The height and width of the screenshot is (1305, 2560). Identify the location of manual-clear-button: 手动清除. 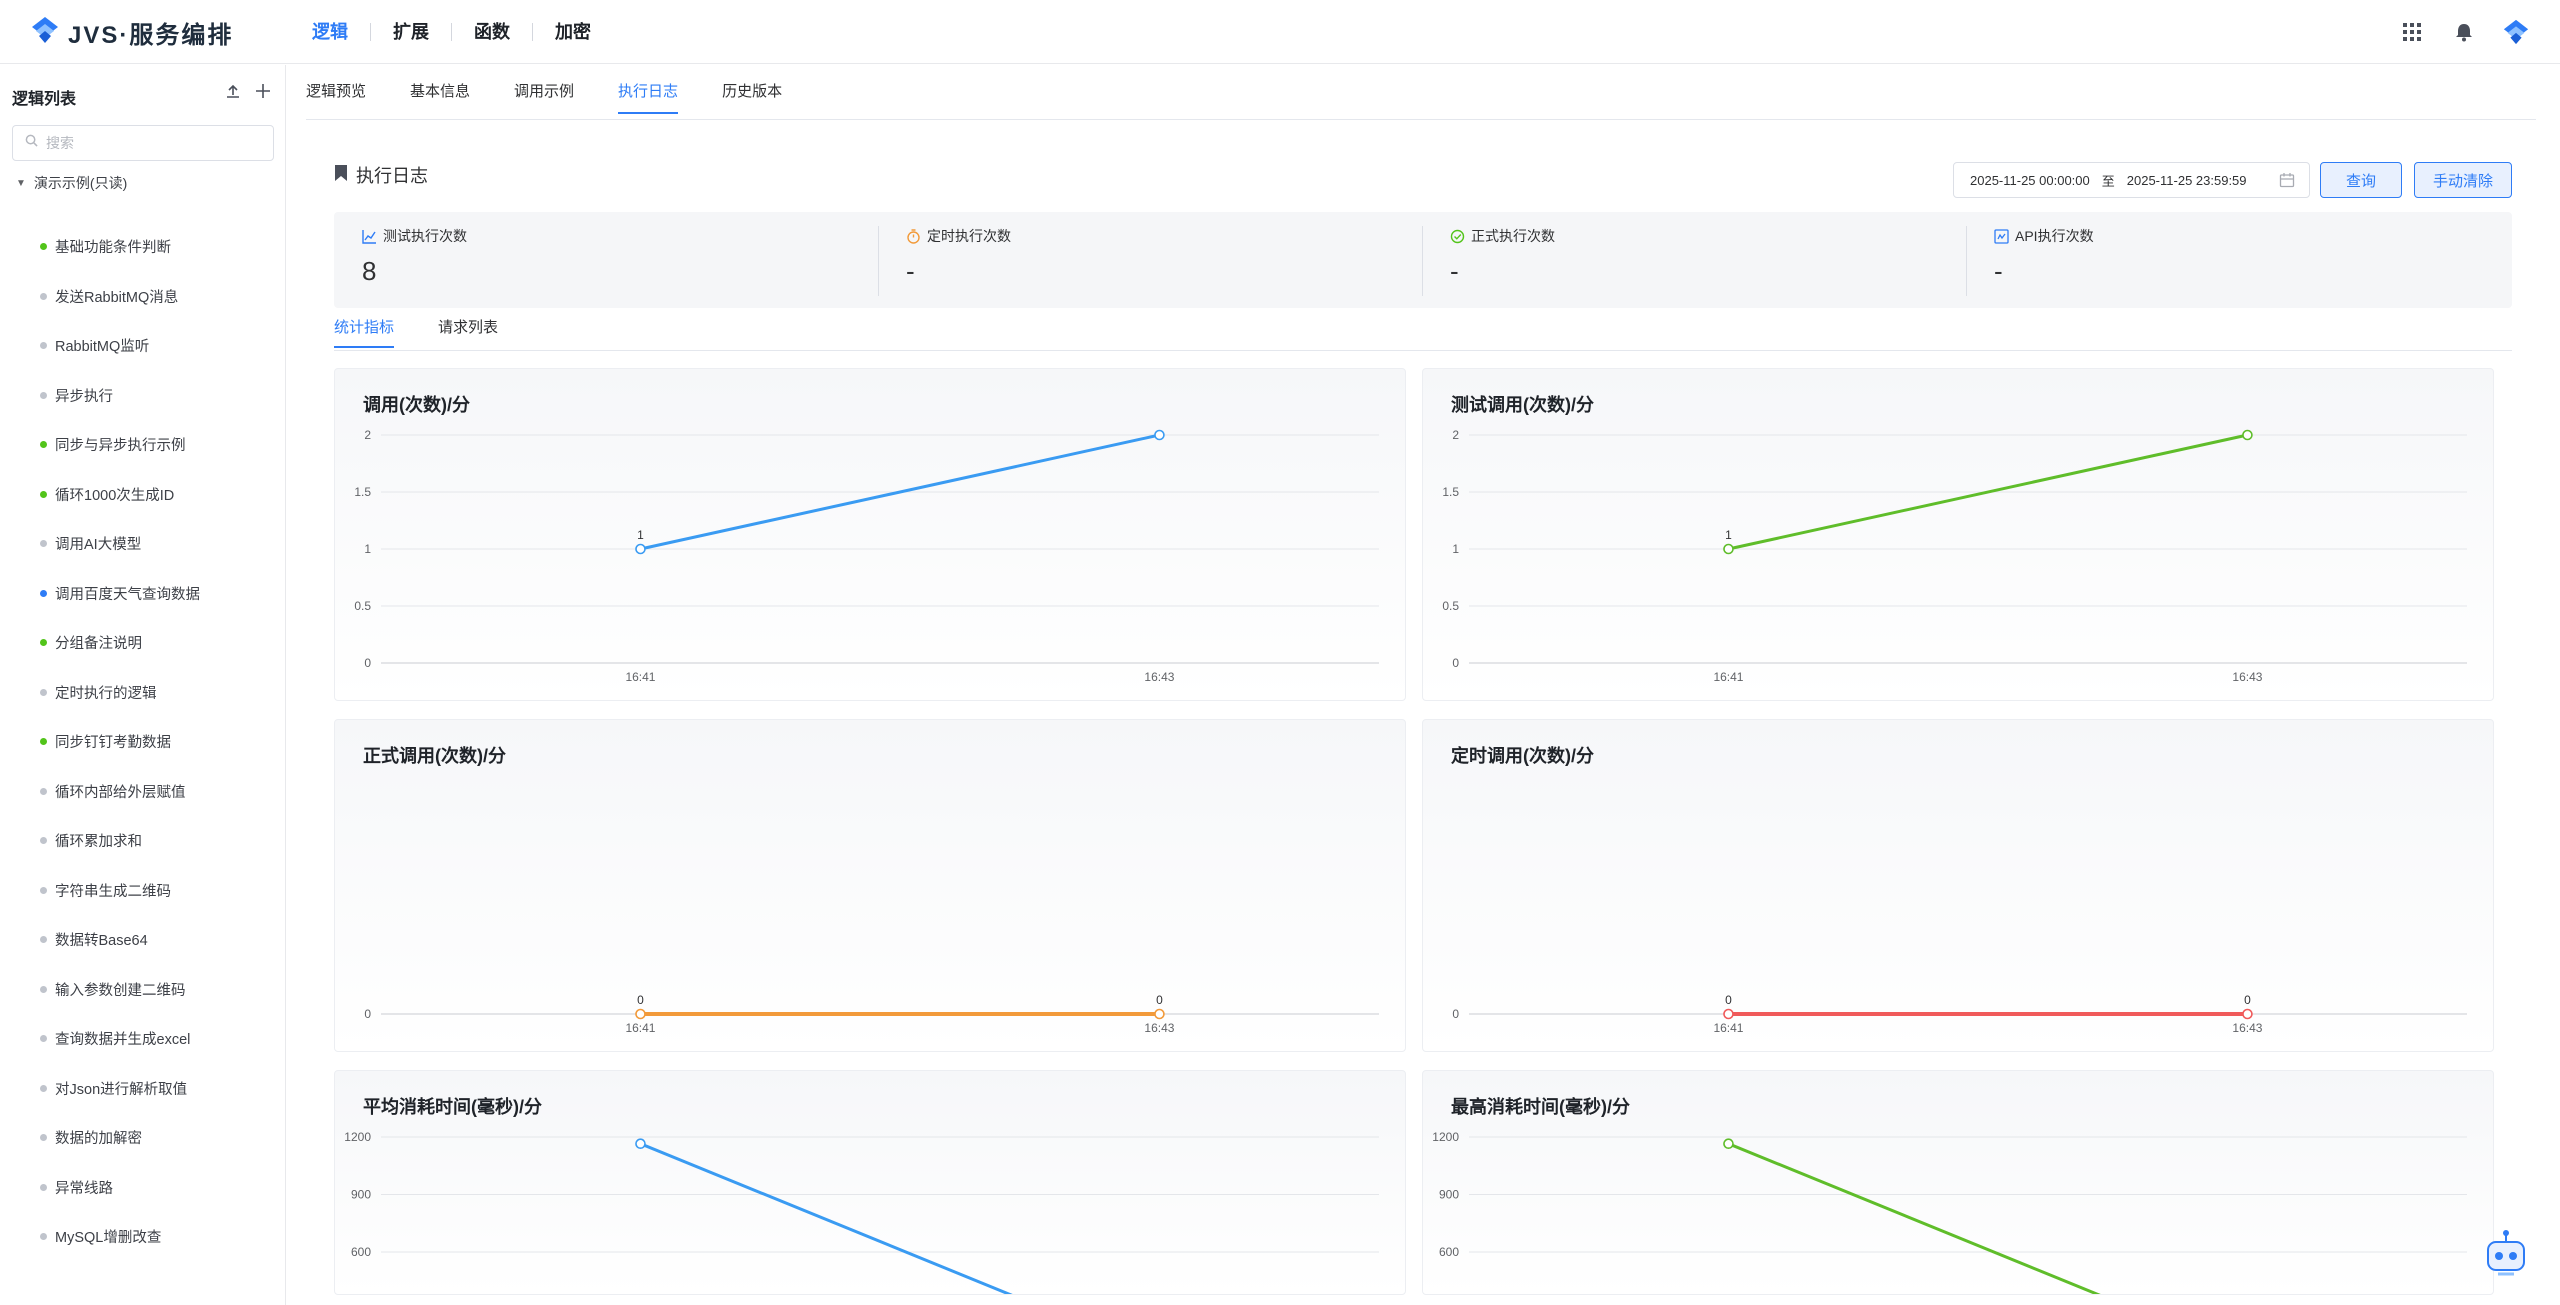
(2463, 180).